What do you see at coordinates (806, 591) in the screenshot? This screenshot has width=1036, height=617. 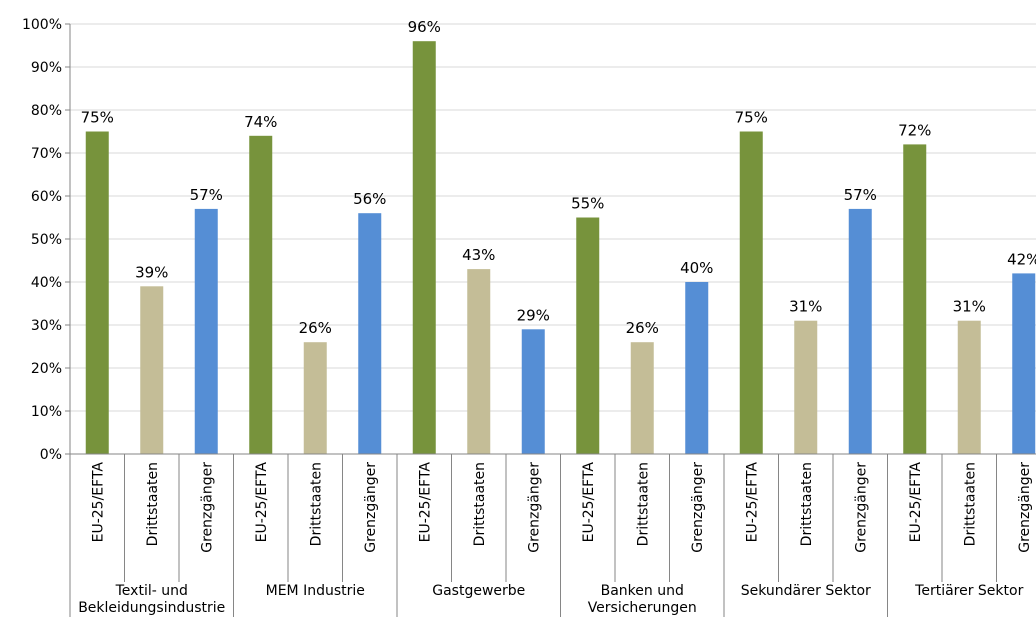 I see `group-label: Sekundärer Sektor` at bounding box center [806, 591].